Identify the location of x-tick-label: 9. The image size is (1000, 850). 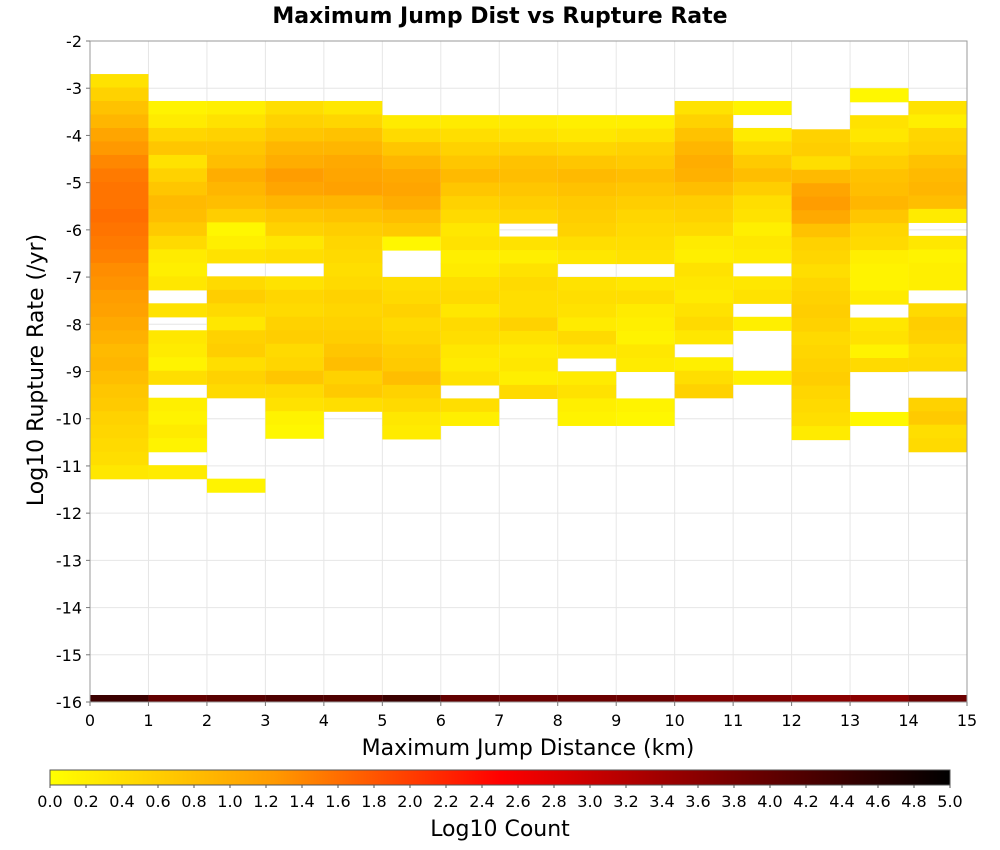
(616, 720).